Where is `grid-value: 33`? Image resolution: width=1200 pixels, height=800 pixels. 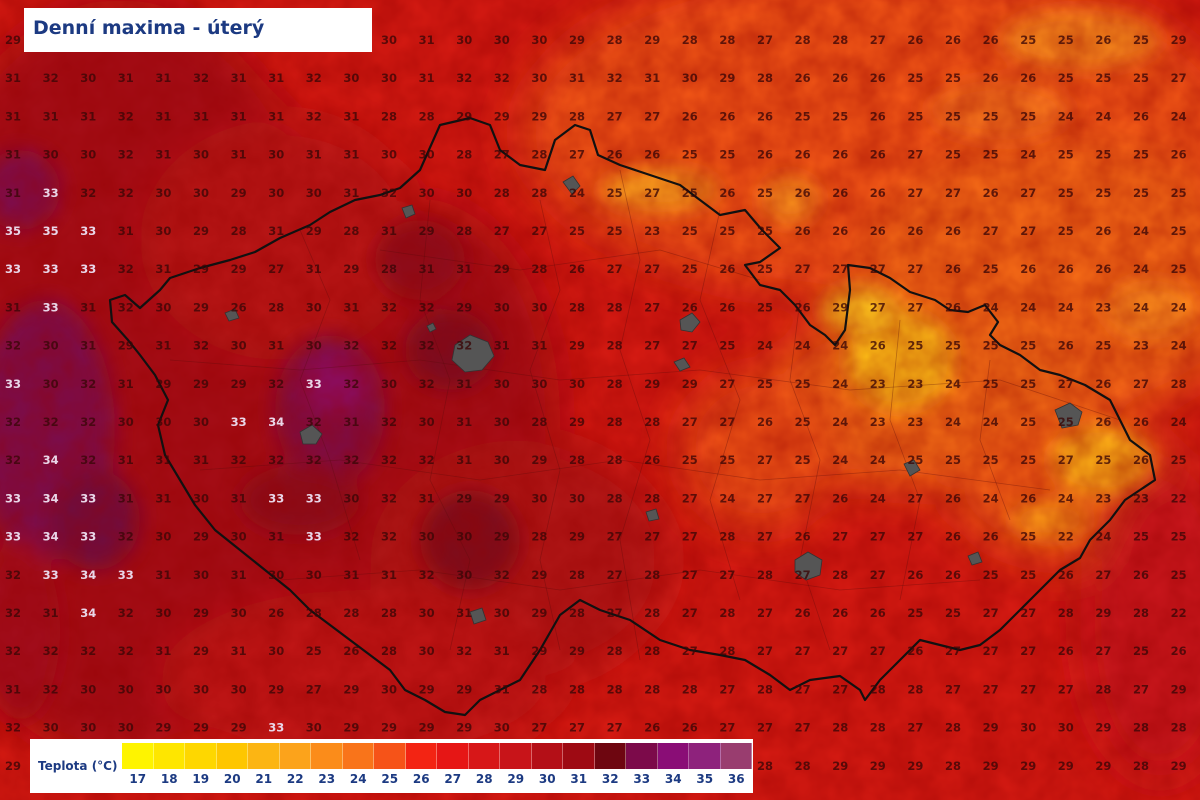
grid-value: 33 is located at coordinates (88, 231).